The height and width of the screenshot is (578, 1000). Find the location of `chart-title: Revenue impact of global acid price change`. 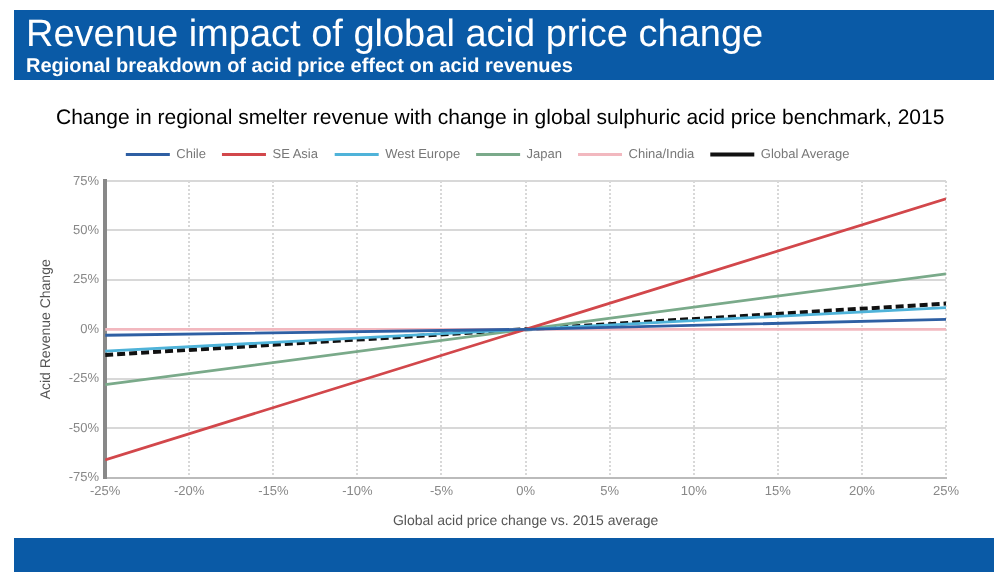

chart-title: Revenue impact of global acid price change is located at coordinates (395, 35).